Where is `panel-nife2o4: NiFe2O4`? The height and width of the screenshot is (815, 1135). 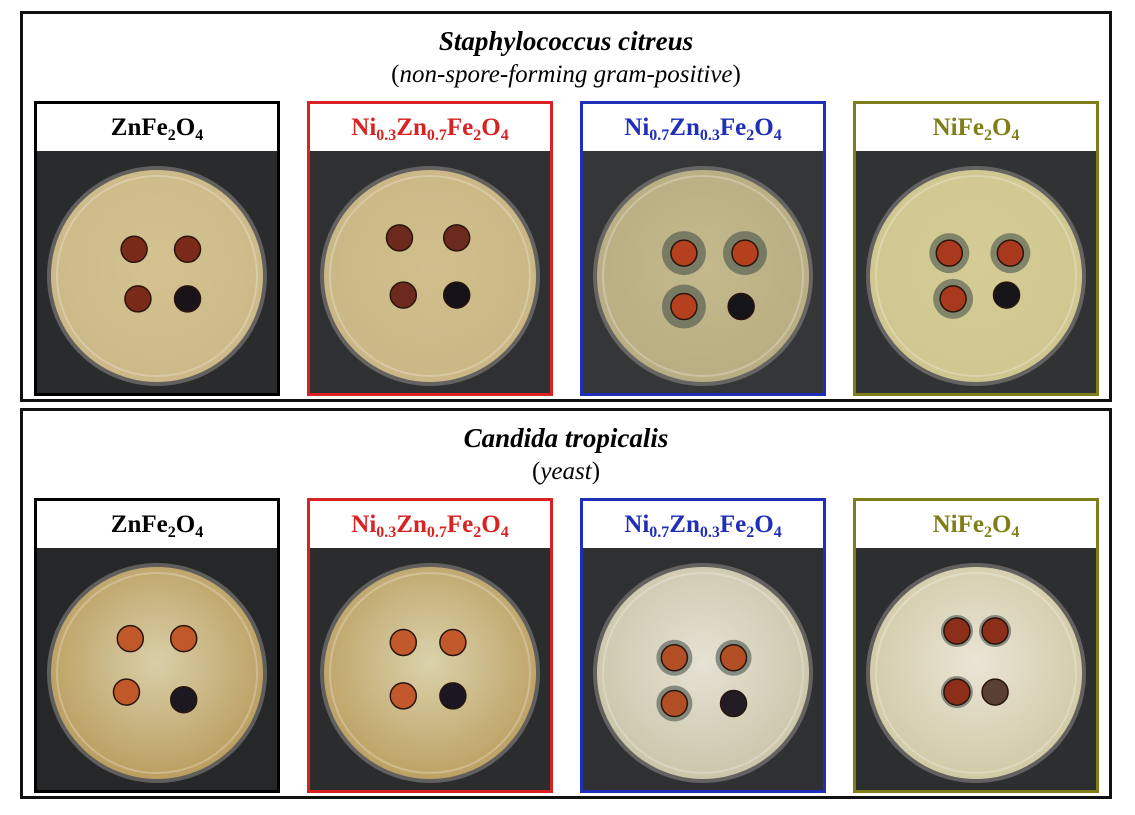 panel-nife2o4: NiFe2O4 is located at coordinates (976, 645).